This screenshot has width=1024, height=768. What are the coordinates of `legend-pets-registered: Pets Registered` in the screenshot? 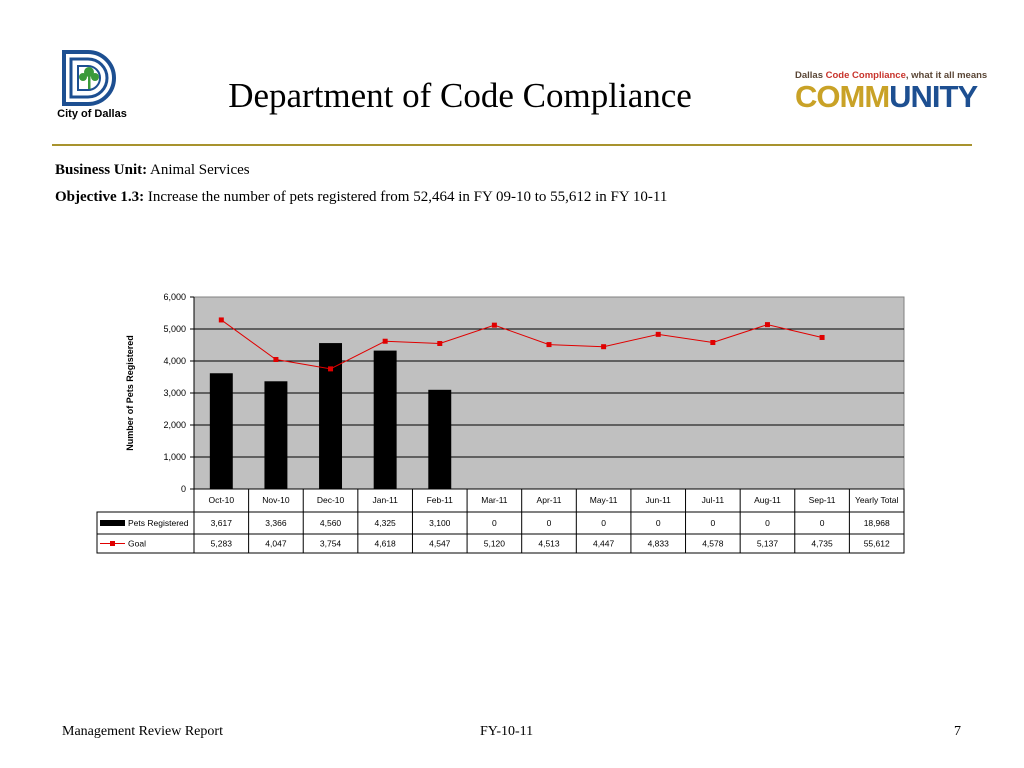 It's located at (158, 523).